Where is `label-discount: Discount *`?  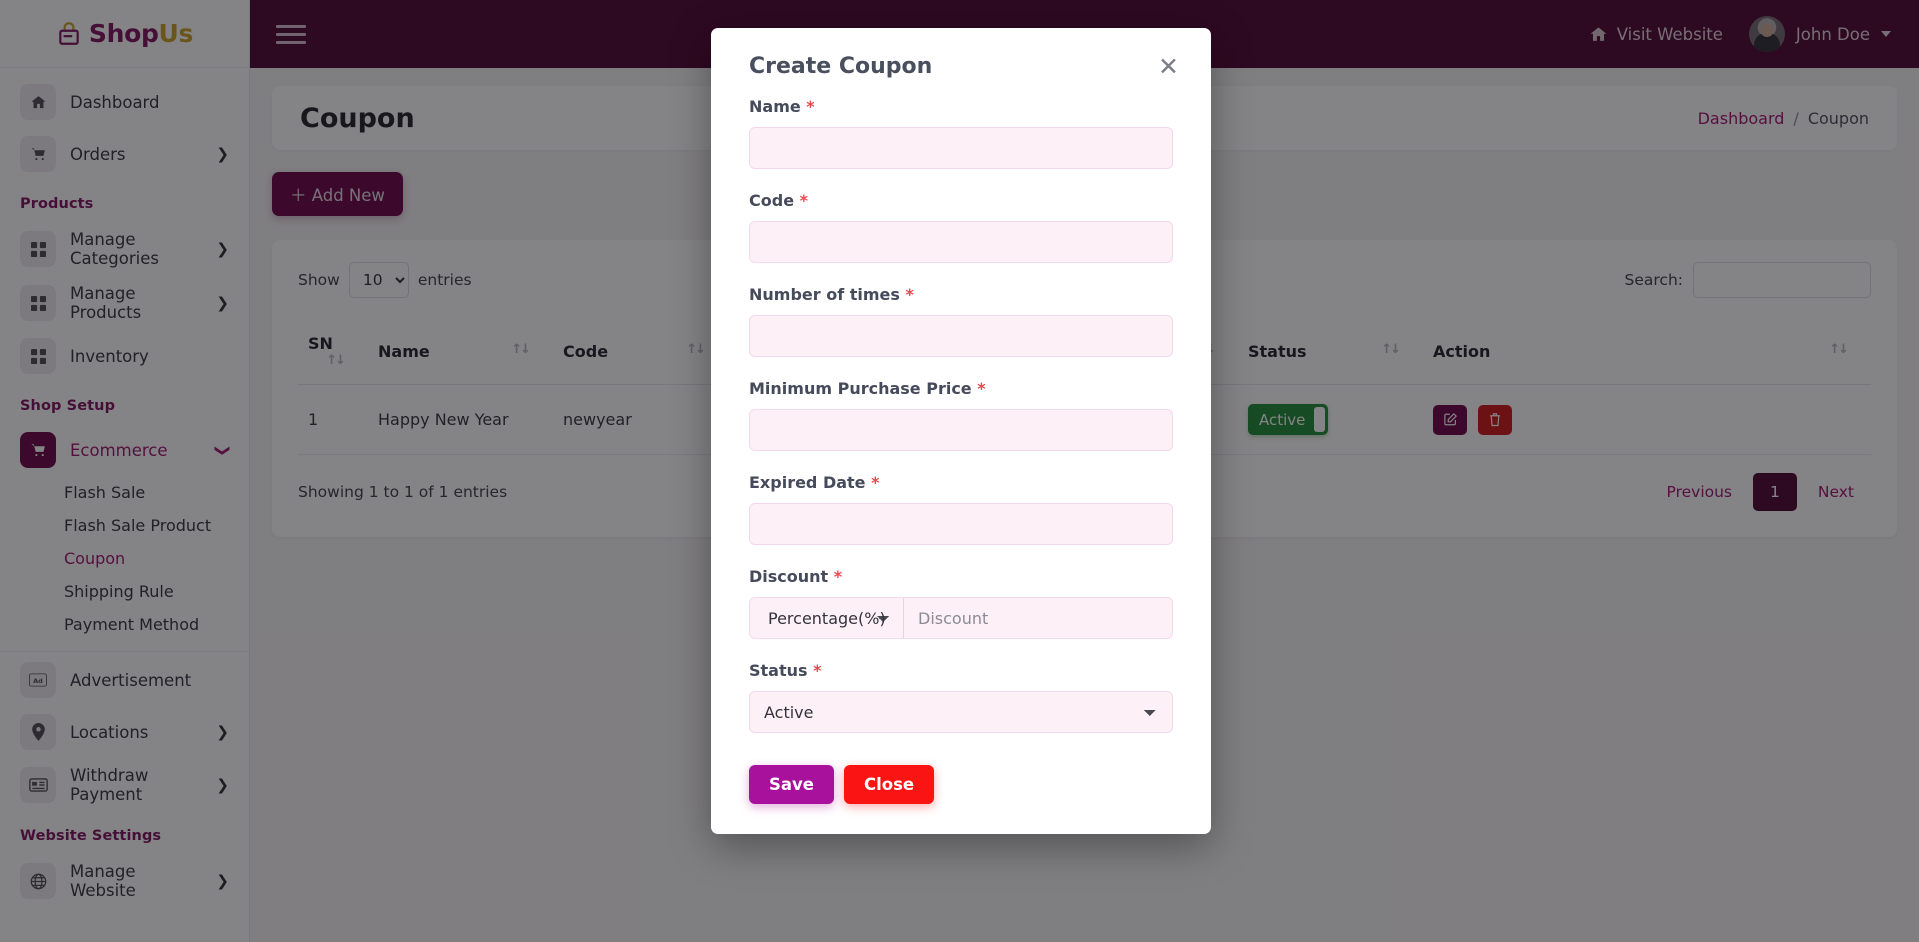
label-discount: Discount * is located at coordinates (796, 576).